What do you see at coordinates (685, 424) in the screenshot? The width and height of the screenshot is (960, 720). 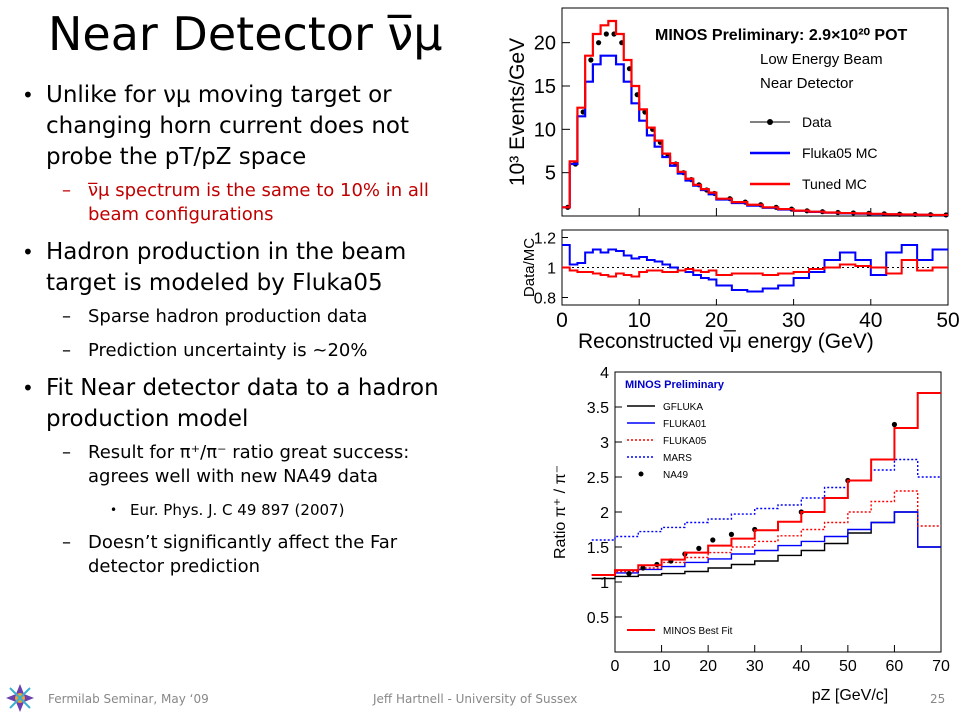 I see `legend-label: FLUKA01` at bounding box center [685, 424].